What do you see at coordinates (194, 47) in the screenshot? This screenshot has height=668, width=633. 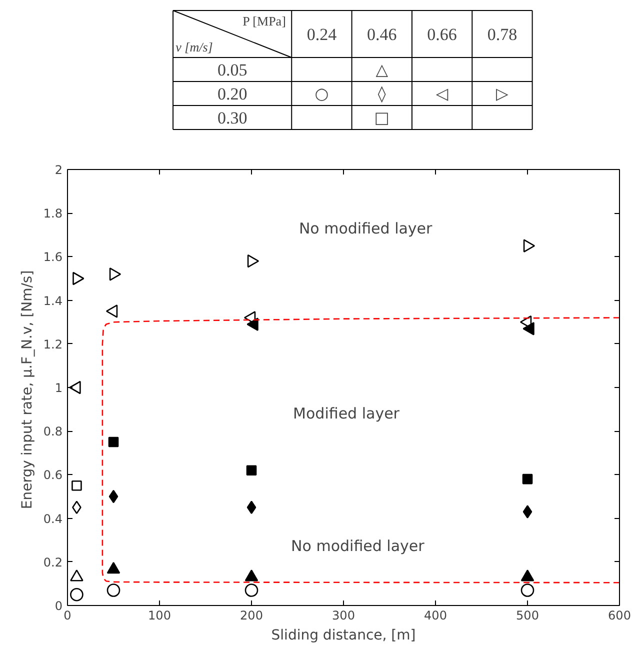 I see `text: v [m/s]` at bounding box center [194, 47].